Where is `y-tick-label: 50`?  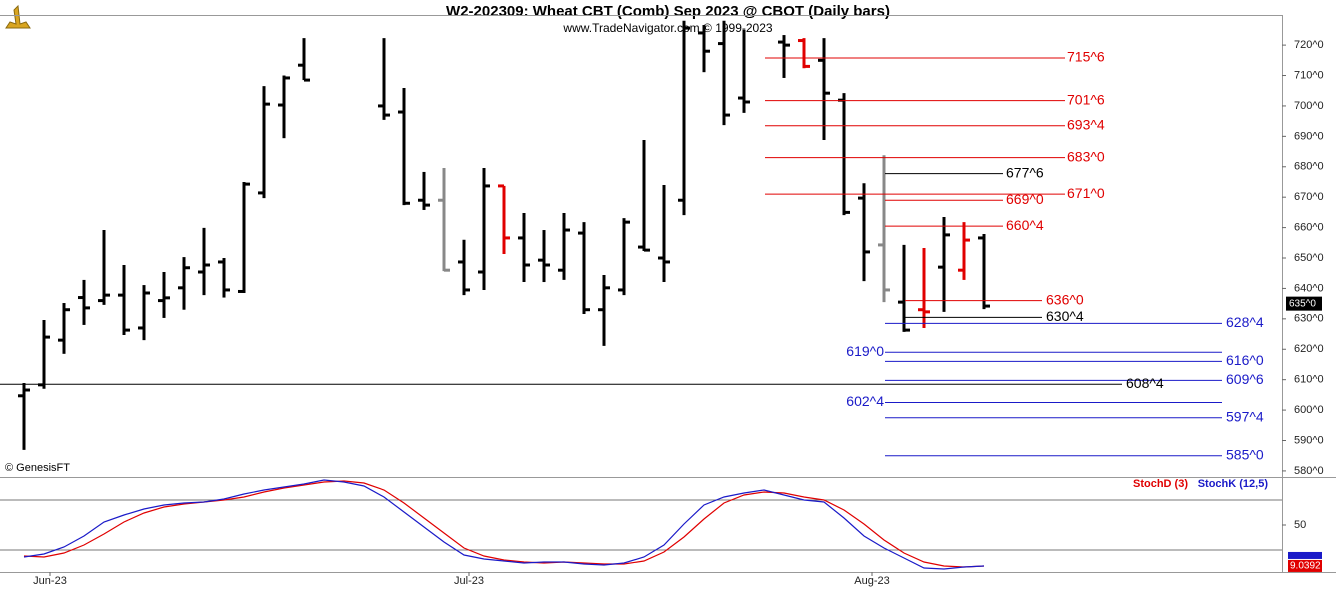
y-tick-label: 50 is located at coordinates (1300, 525).